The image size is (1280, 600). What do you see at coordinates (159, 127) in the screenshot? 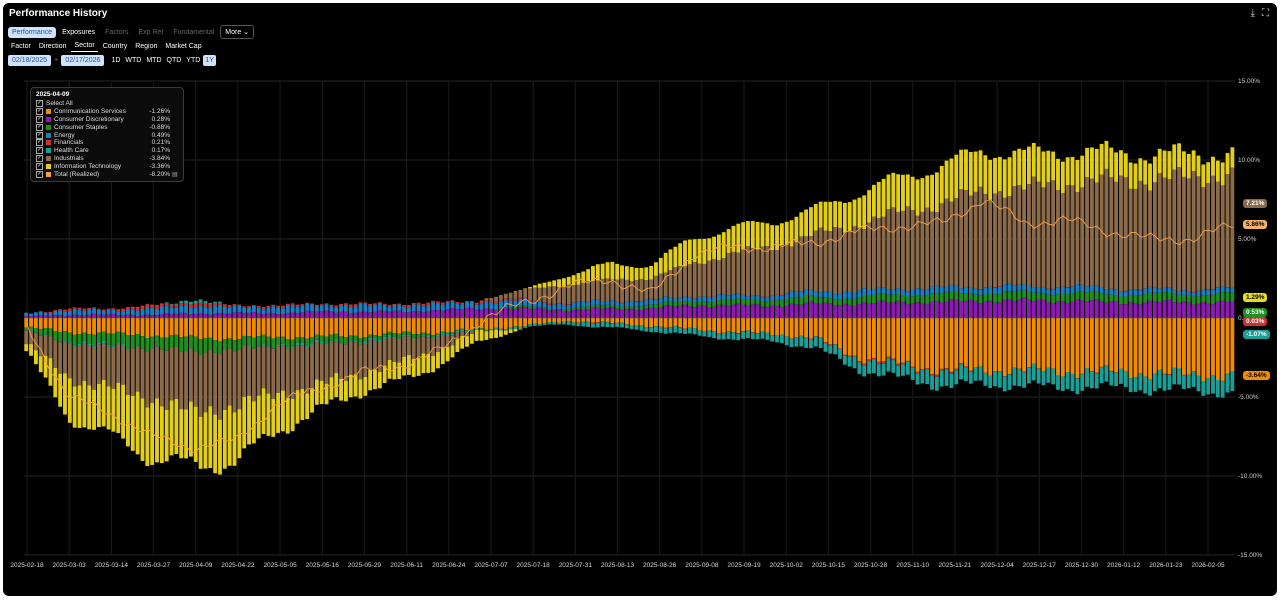
I see `series-value: -0.88%` at bounding box center [159, 127].